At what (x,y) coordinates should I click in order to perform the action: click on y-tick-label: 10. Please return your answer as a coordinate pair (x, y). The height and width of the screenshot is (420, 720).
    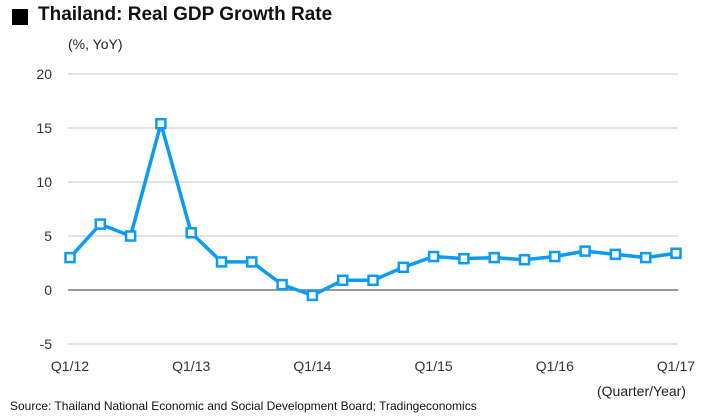
    Looking at the image, I should click on (44, 182).